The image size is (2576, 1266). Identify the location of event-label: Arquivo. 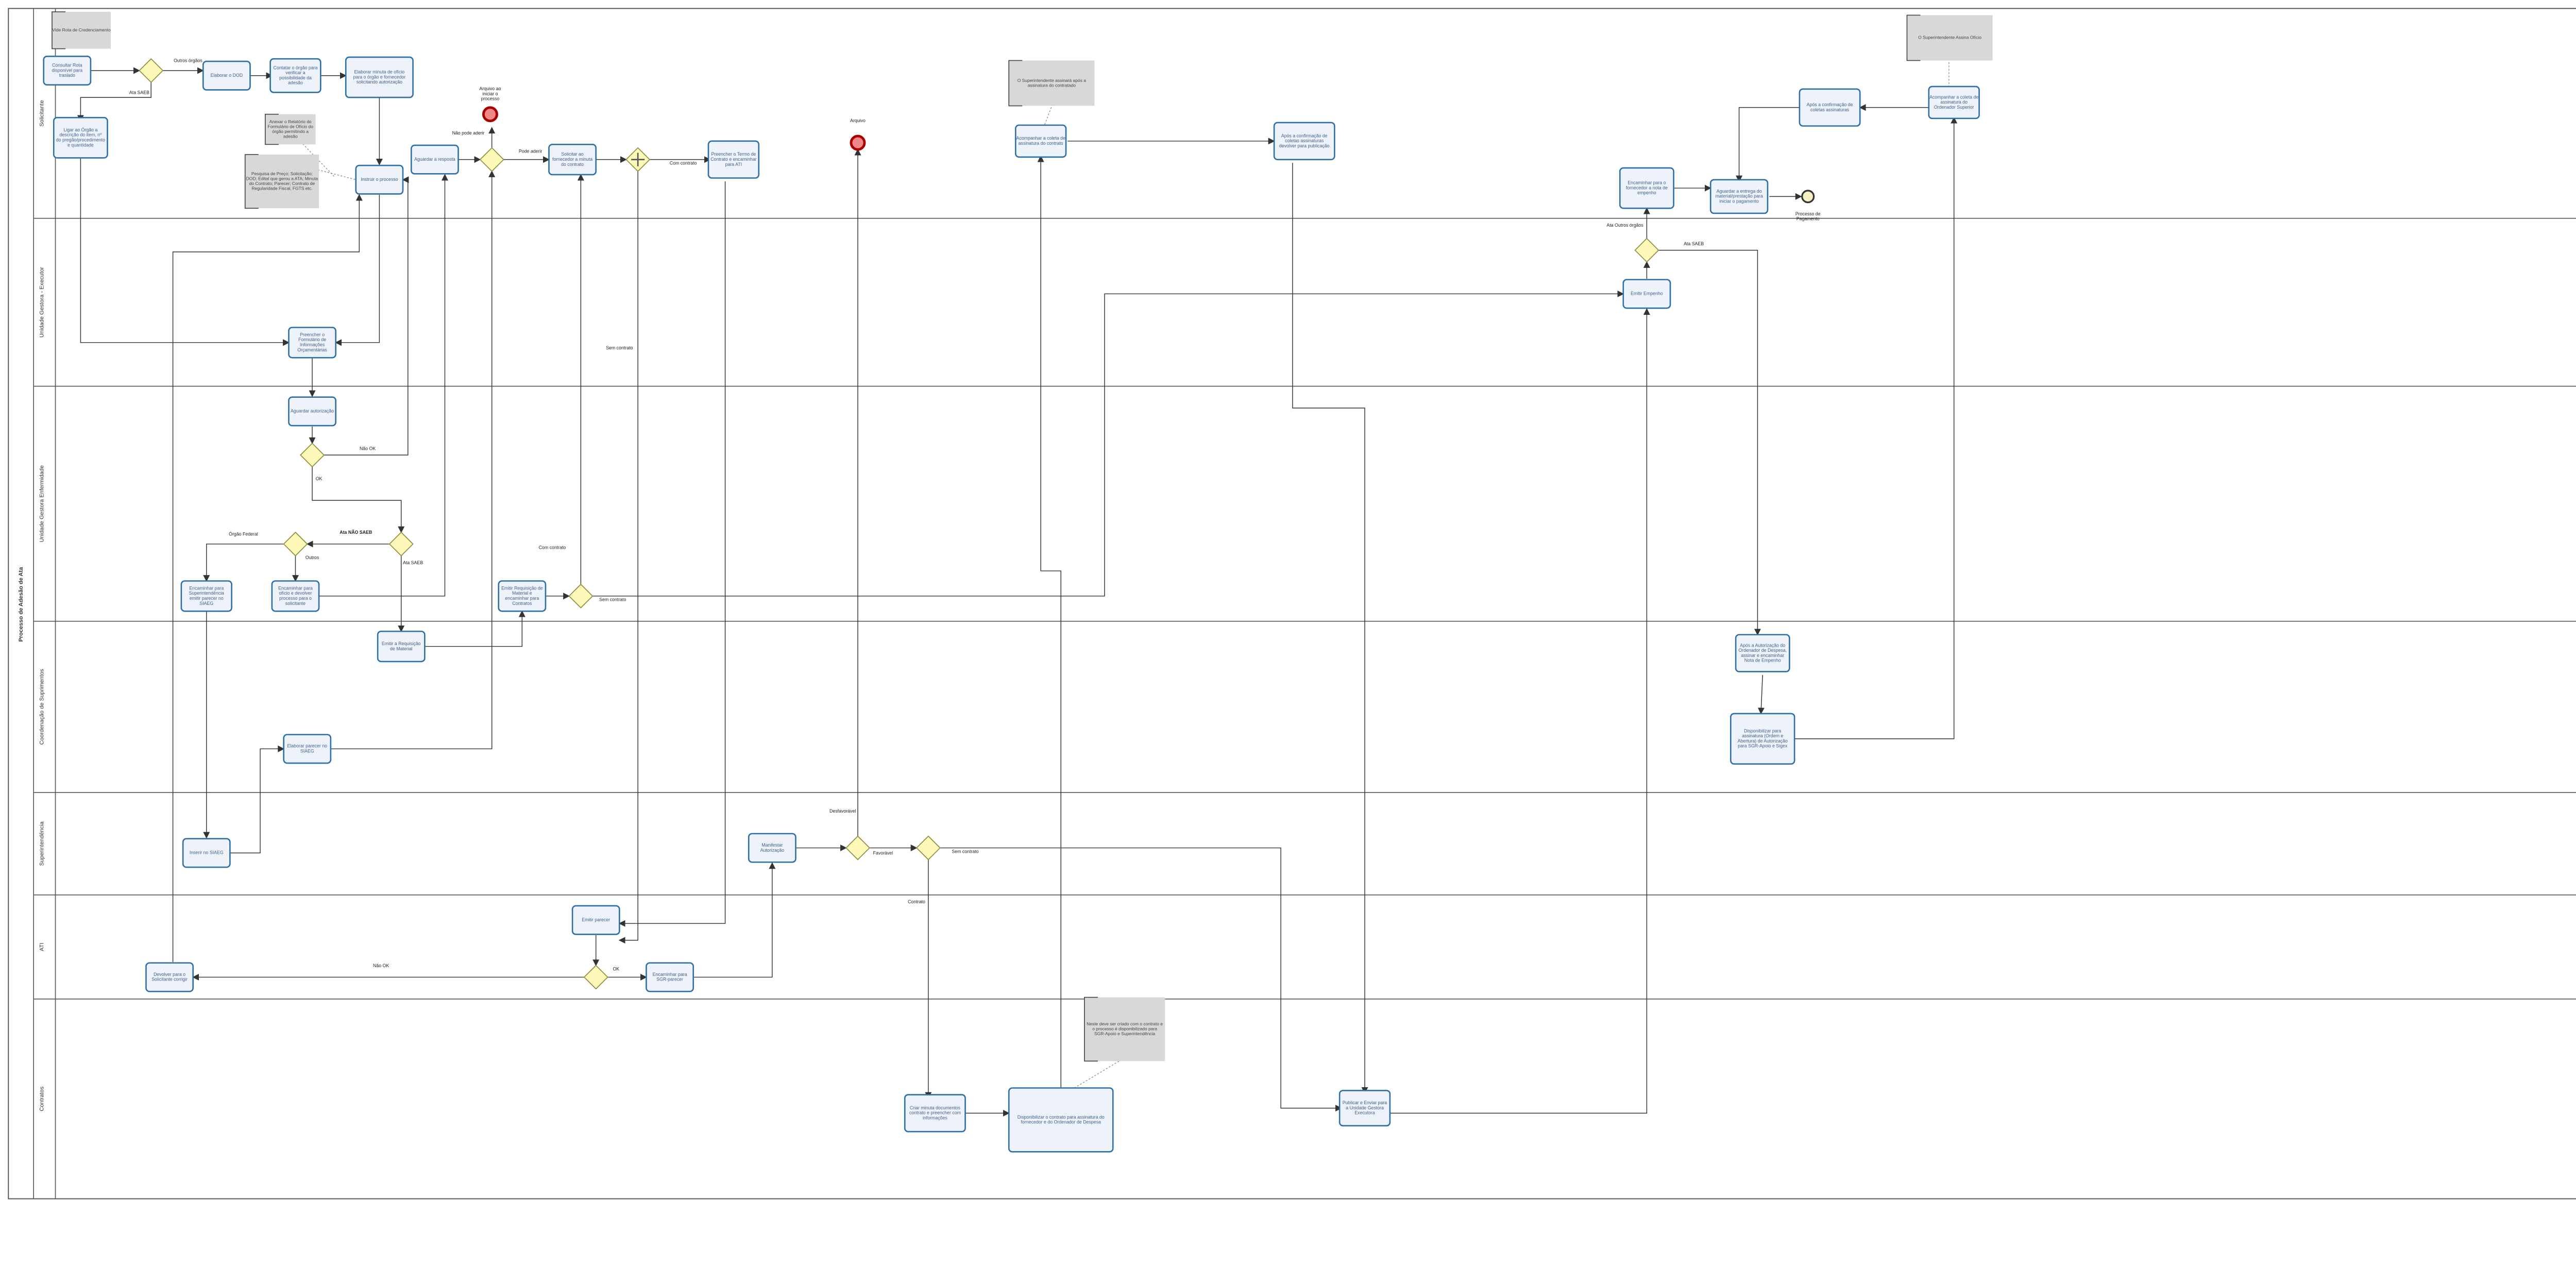
(858, 120).